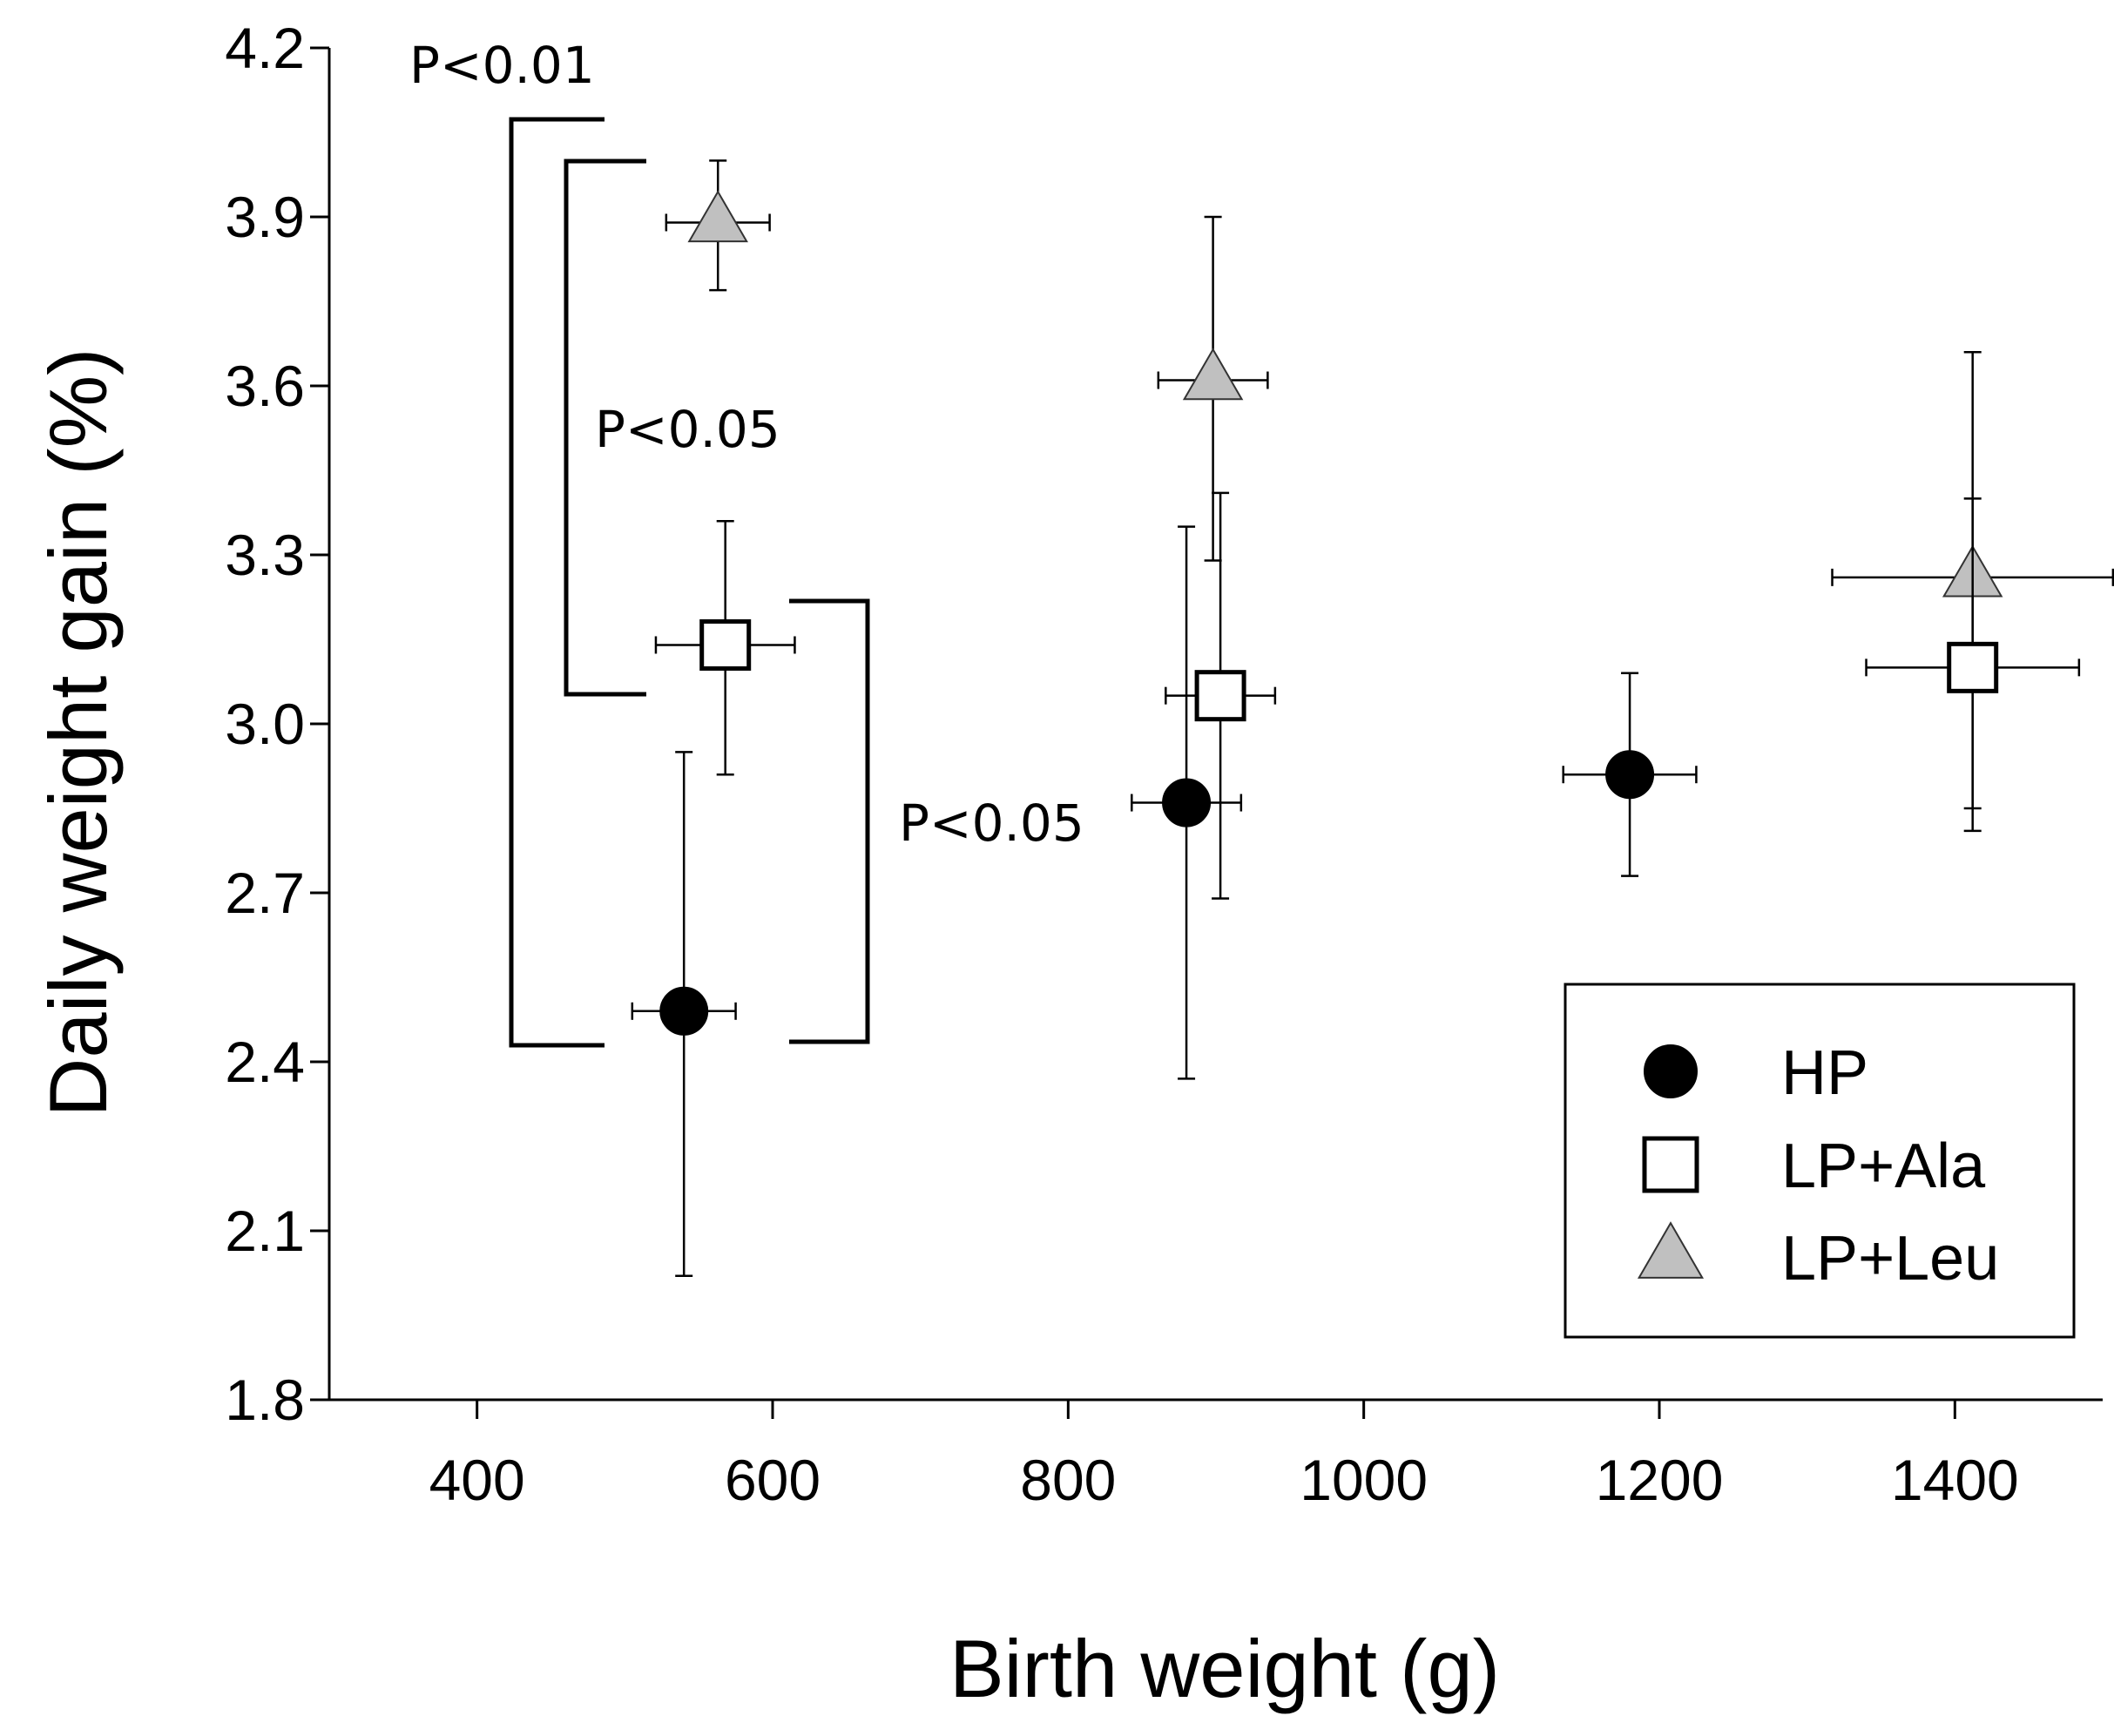  Describe the element at coordinates (1824, 1073) in the screenshot. I see `legend-label-hp: HP` at that location.